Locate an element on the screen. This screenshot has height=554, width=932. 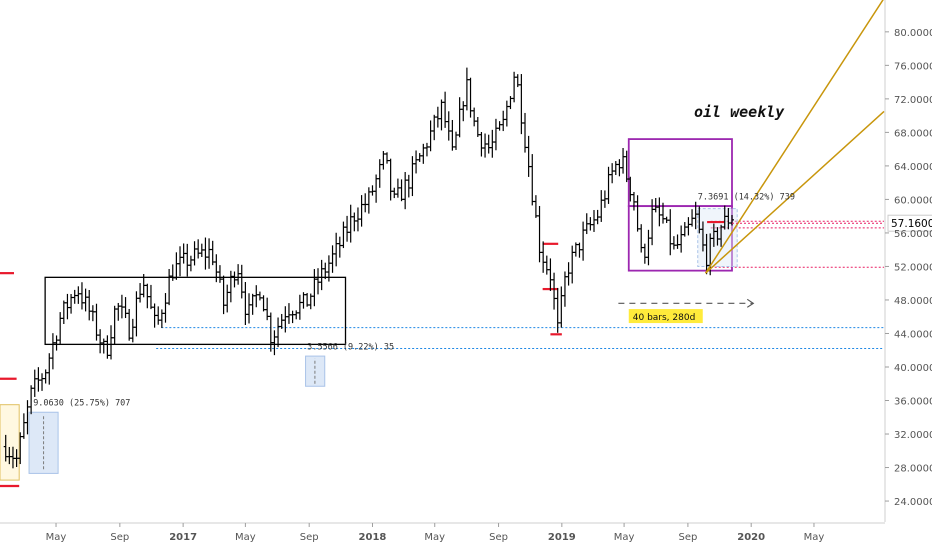
bars-count-label: 40 bars, 280d is located at coordinates (664, 318).